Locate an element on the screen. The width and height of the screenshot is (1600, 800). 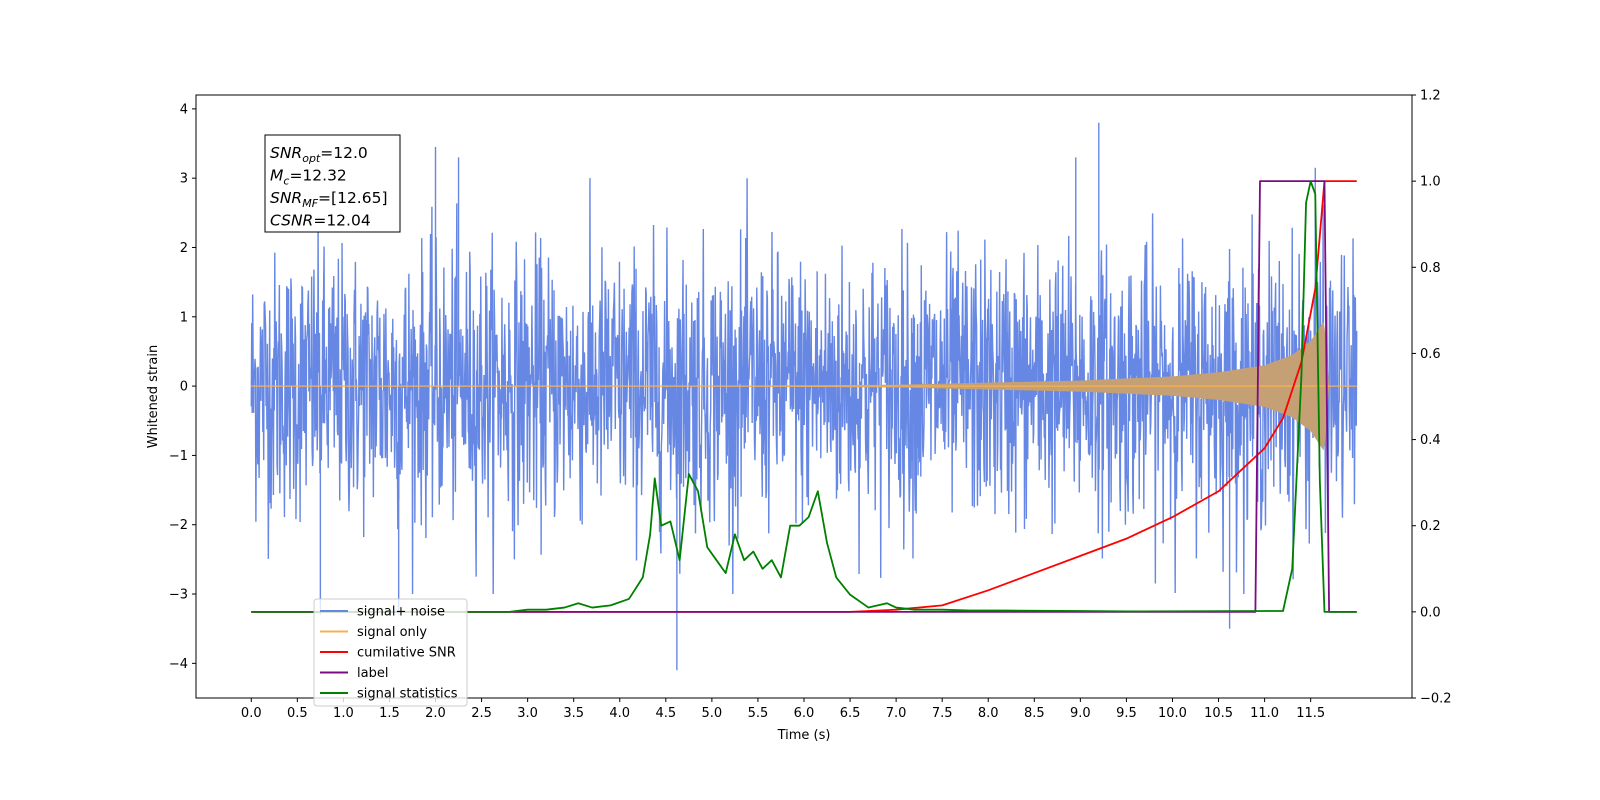
y2-tick-label: 0.6 is located at coordinates (1430, 354).